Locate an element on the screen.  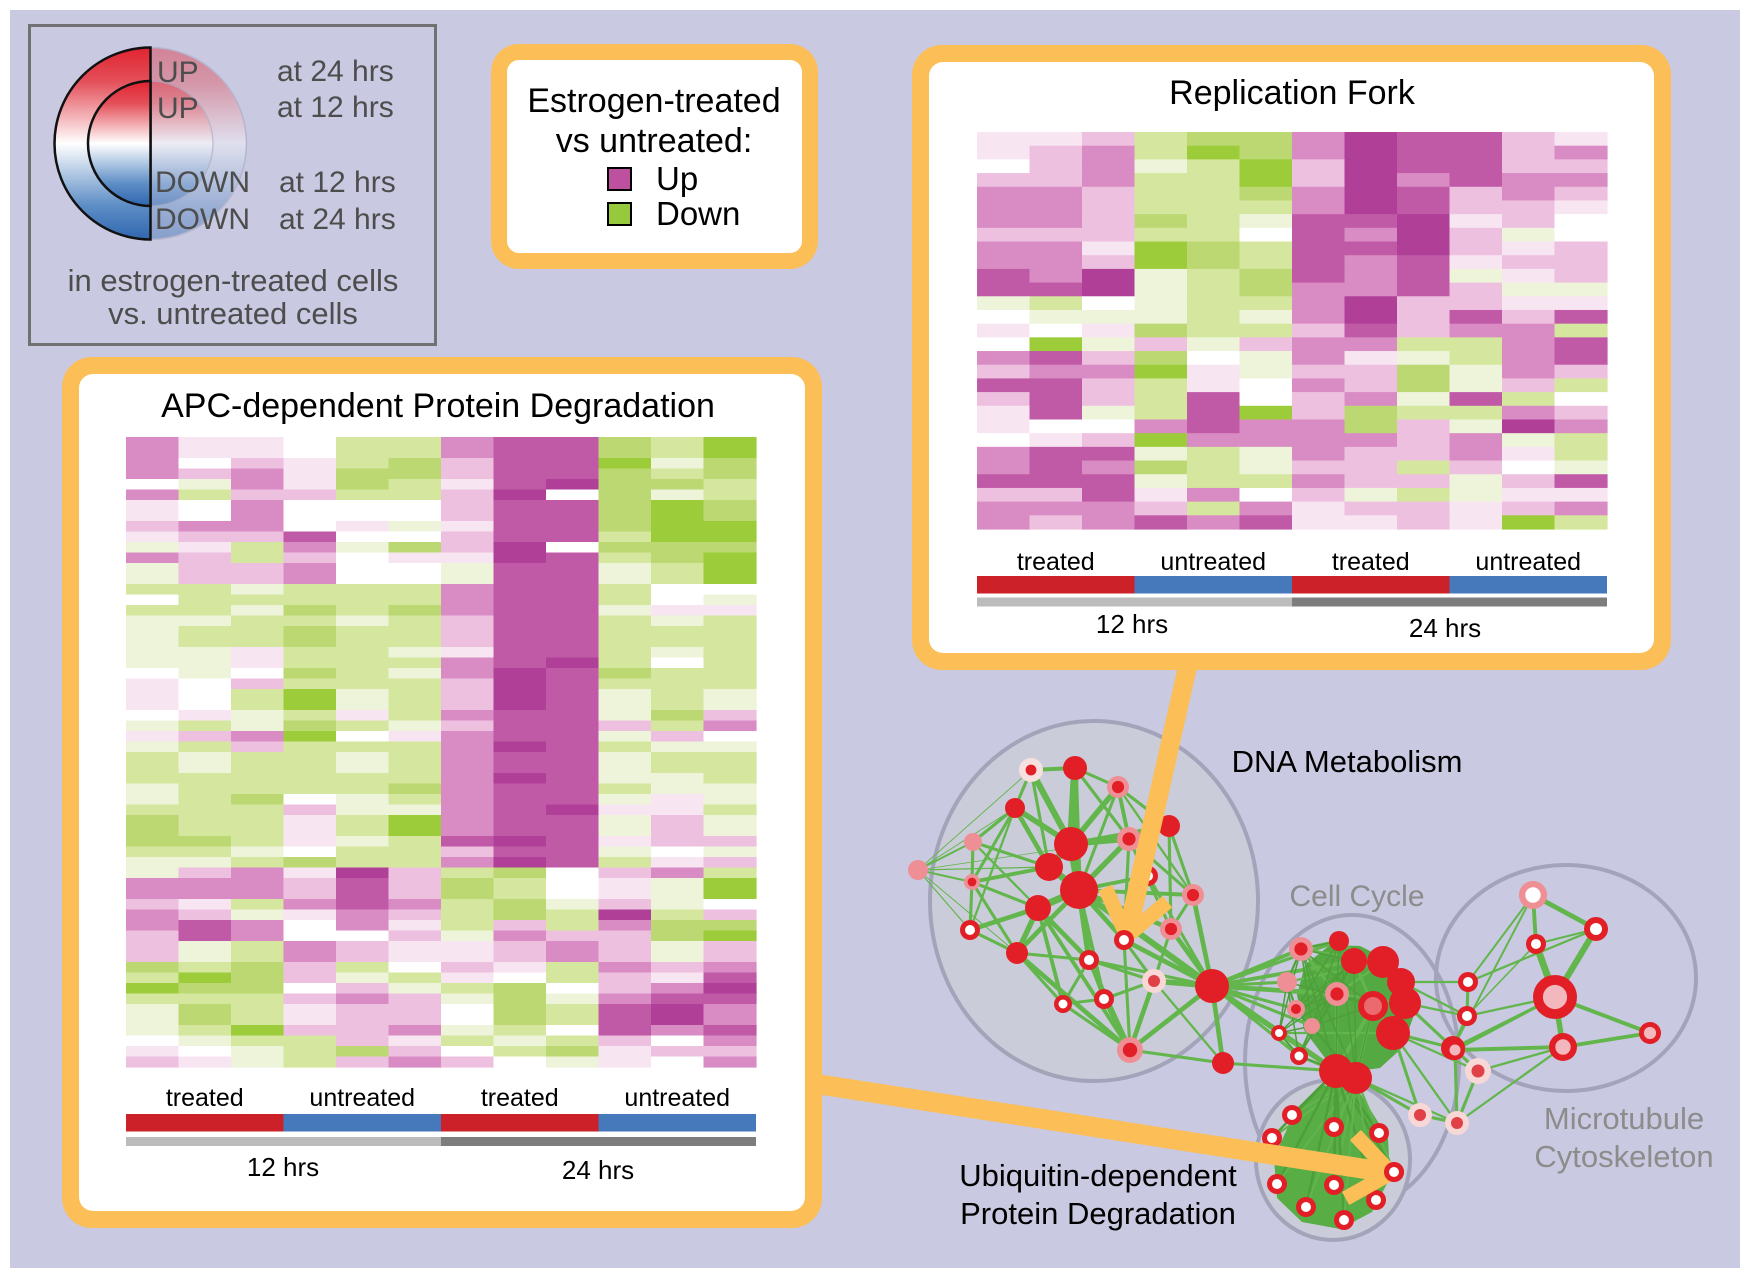
svg-text: Ubiquitin-dependent is located at coordinates (1098, 1175).